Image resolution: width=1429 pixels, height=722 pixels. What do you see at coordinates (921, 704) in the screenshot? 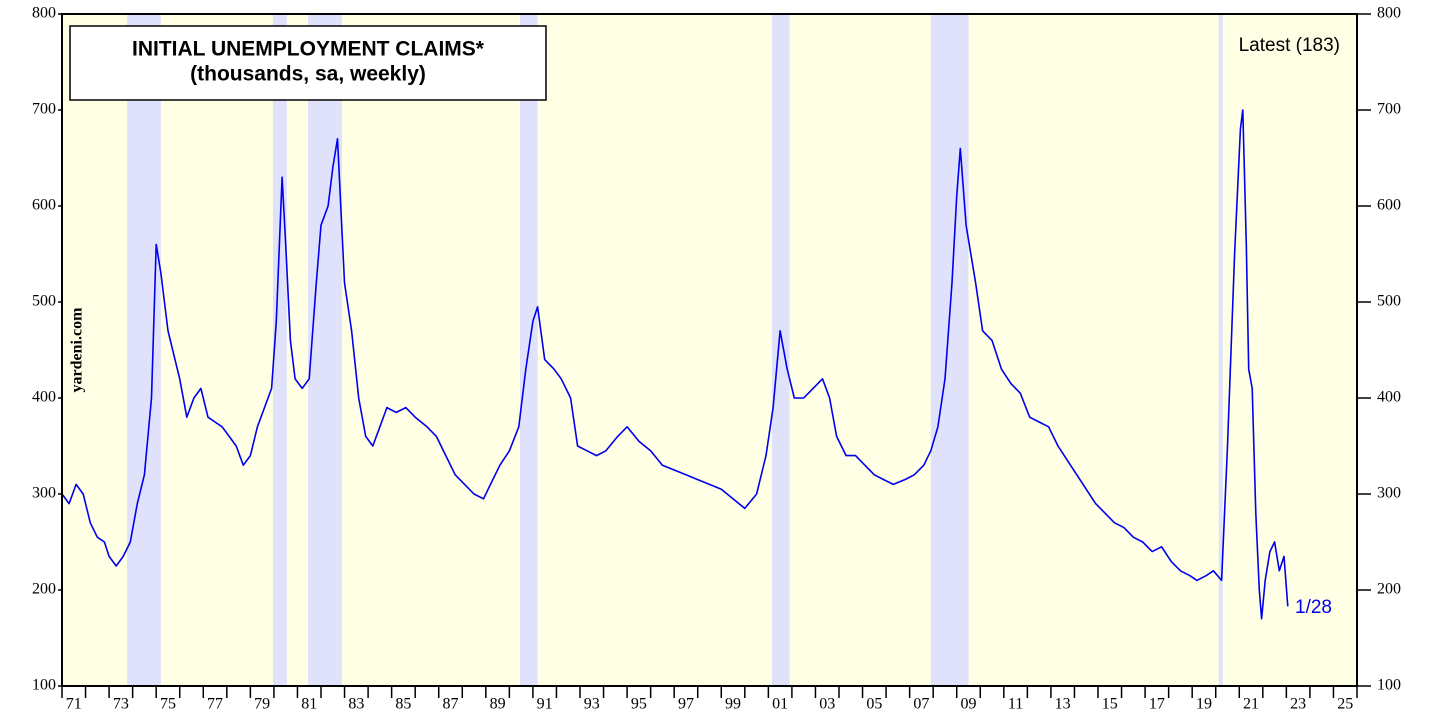
I see `x-tick-label: 07` at bounding box center [921, 704].